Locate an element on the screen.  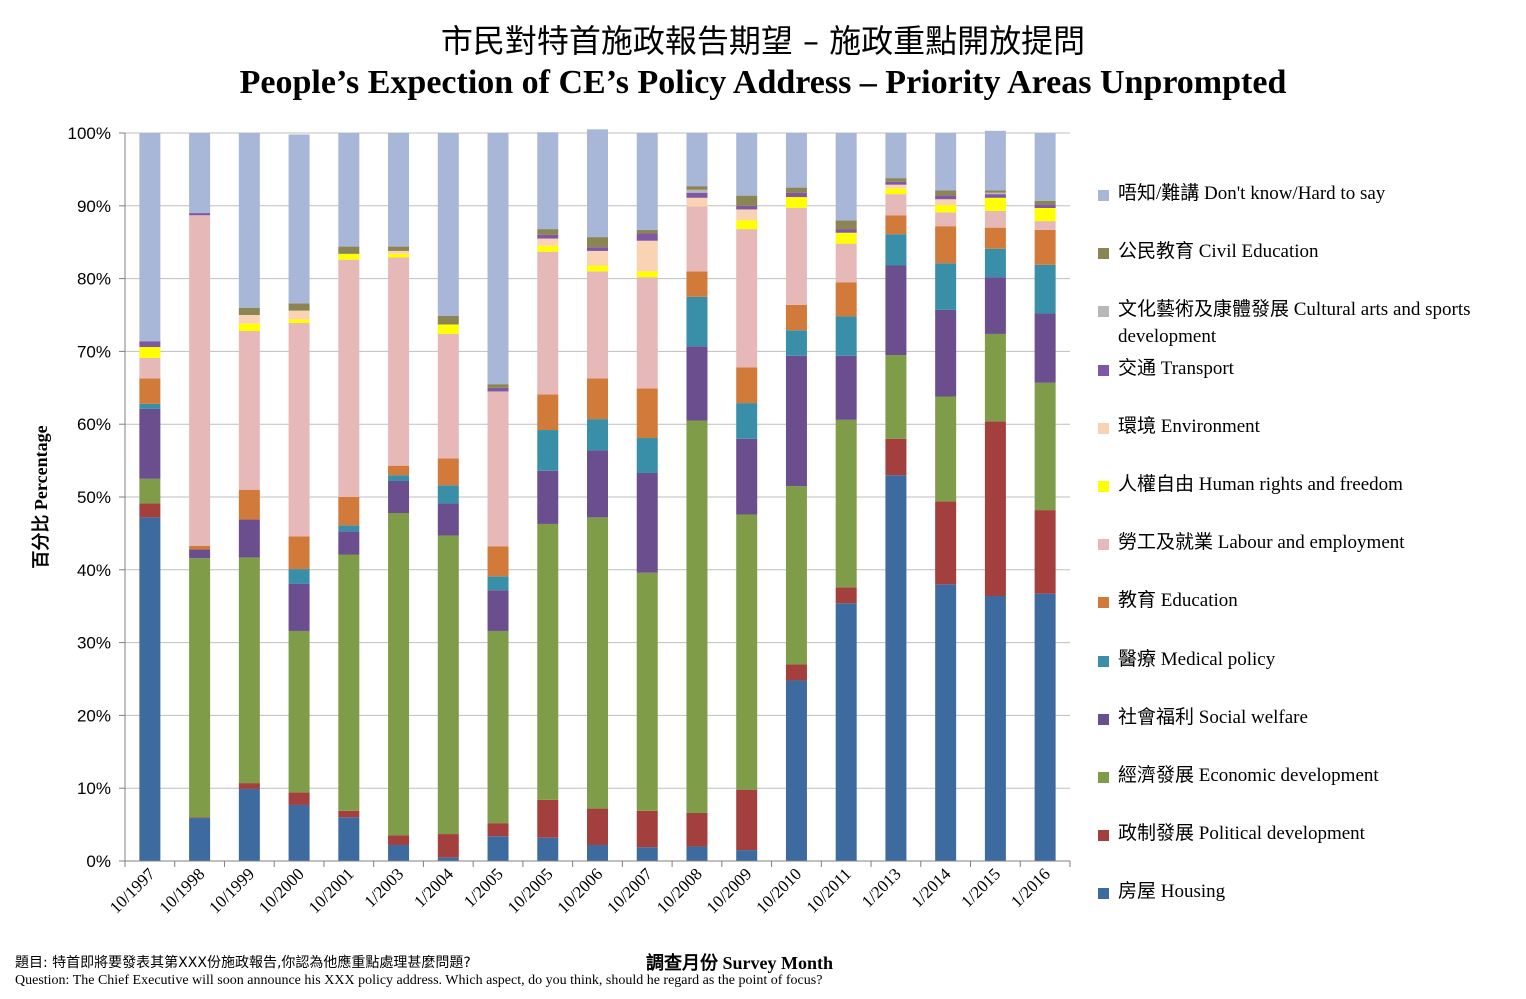
x-tick-label: 10/2001 is located at coordinates (331, 890).